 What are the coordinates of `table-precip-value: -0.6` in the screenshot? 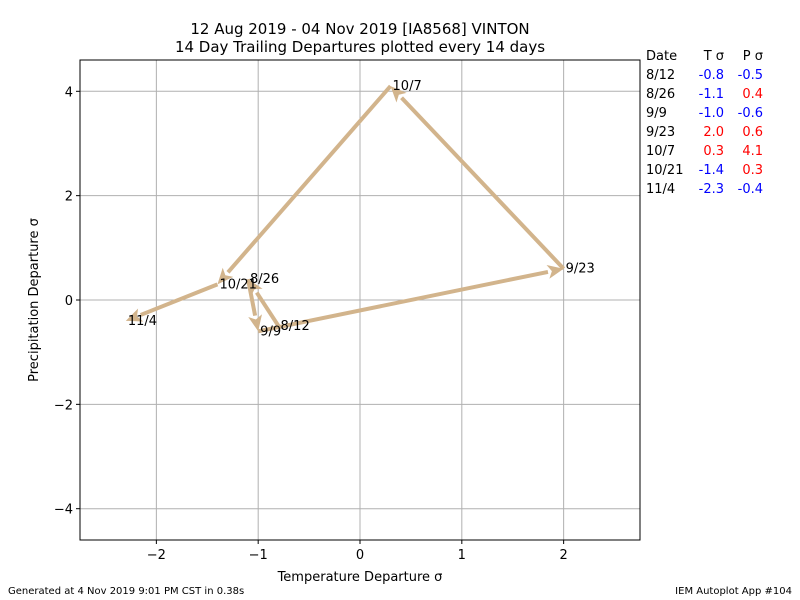 It's located at (750, 113).